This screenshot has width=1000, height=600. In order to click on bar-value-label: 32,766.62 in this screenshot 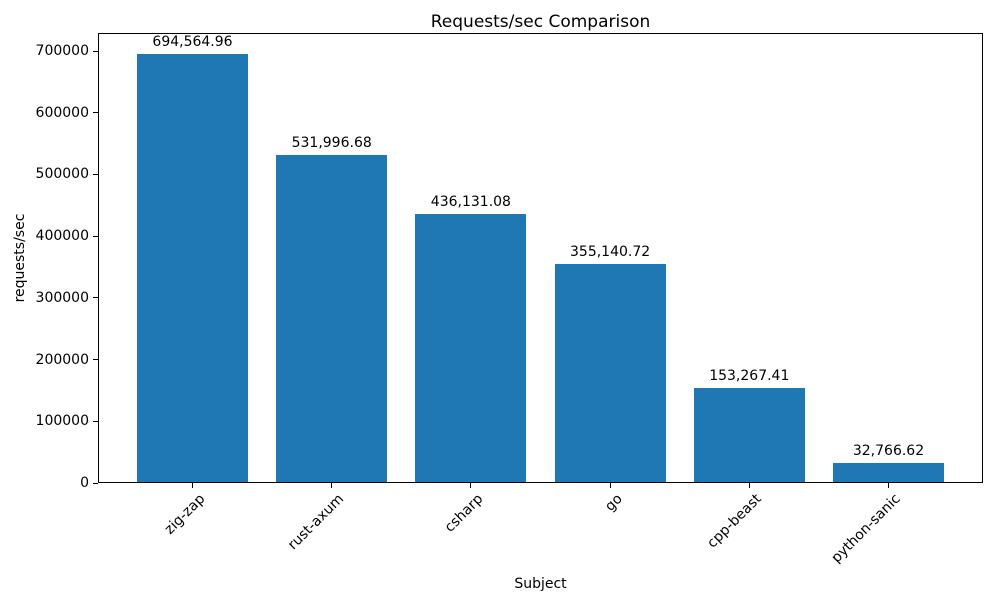, I will do `click(888, 450)`.